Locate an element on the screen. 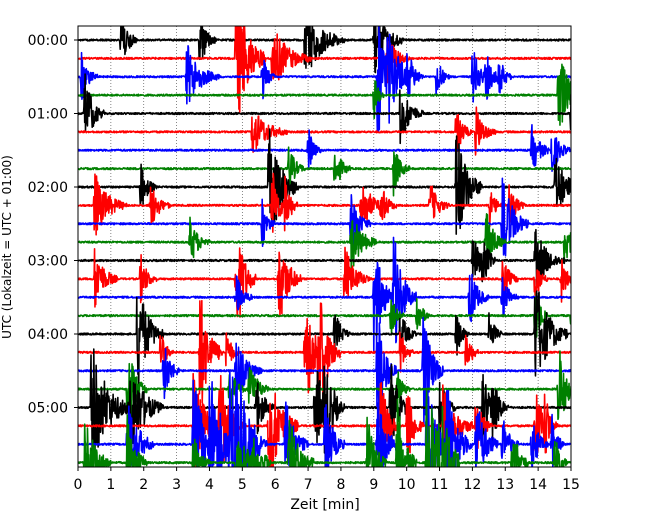 This screenshot has width=650, height=520. y-tick-label: 03:00 is located at coordinates (48, 262).